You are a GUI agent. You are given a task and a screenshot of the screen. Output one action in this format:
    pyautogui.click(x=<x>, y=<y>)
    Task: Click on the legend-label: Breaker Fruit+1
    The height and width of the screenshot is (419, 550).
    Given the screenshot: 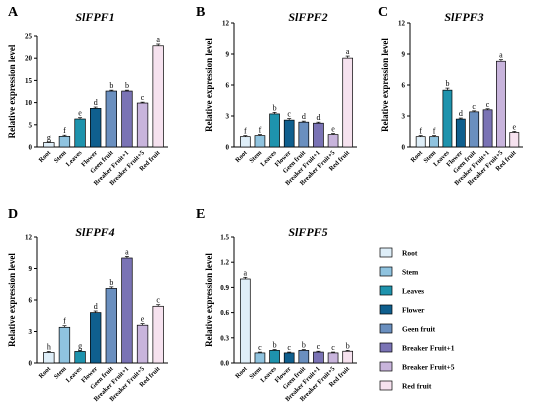 What is the action you would take?
    pyautogui.click(x=428, y=348)
    